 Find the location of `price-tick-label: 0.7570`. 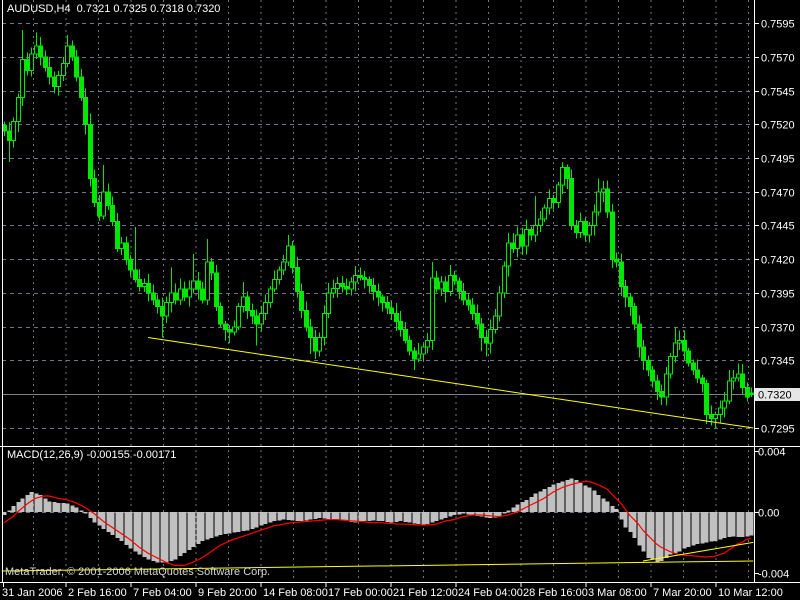

price-tick-label: 0.7570 is located at coordinates (778, 59).